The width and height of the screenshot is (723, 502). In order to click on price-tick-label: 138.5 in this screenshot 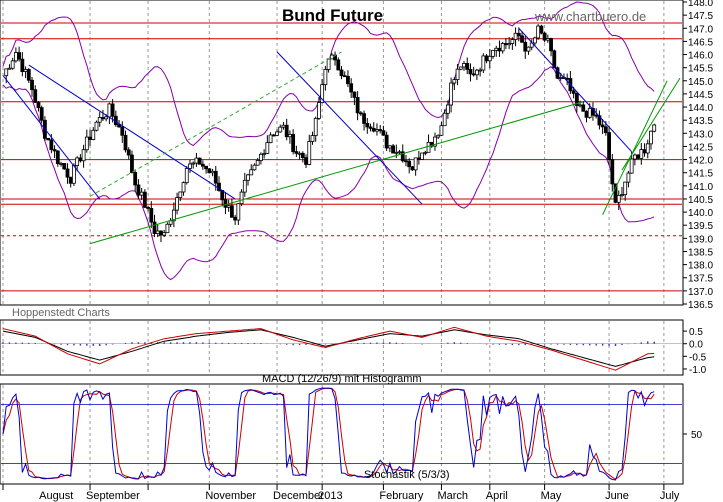, I will do `click(700, 252)`.